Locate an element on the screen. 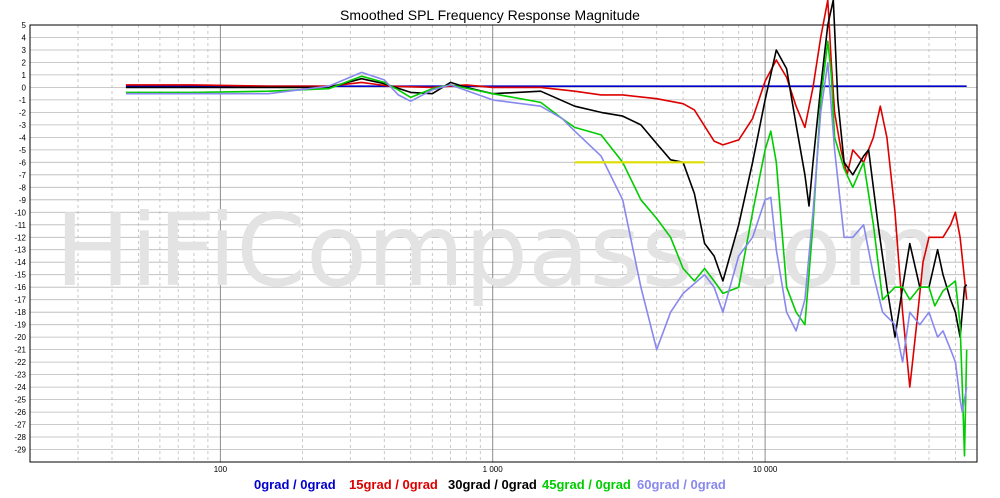 This screenshot has height=498, width=1000. y-tick-label: -1 is located at coordinates (23, 100).